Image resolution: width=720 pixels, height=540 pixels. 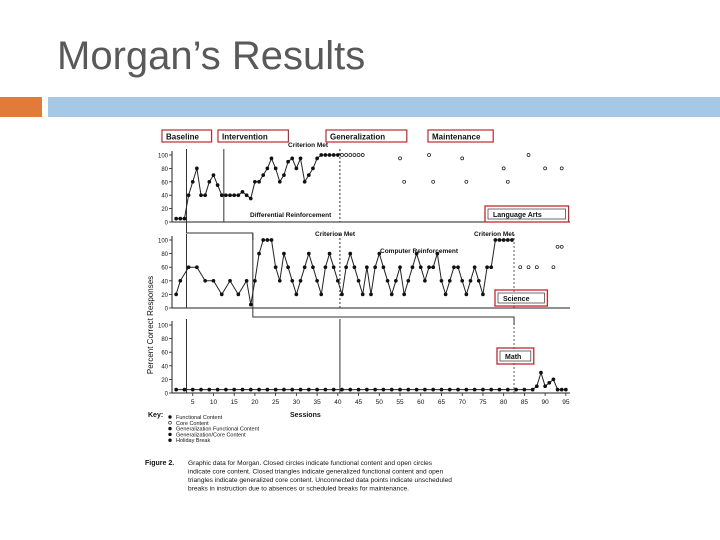 What do you see at coordinates (517, 215) in the screenshot?
I see `panel-label: Language Arts` at bounding box center [517, 215].